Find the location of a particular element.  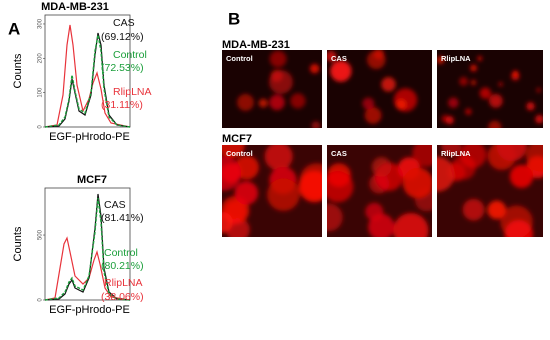

image-background is located at coordinates (490, 89).